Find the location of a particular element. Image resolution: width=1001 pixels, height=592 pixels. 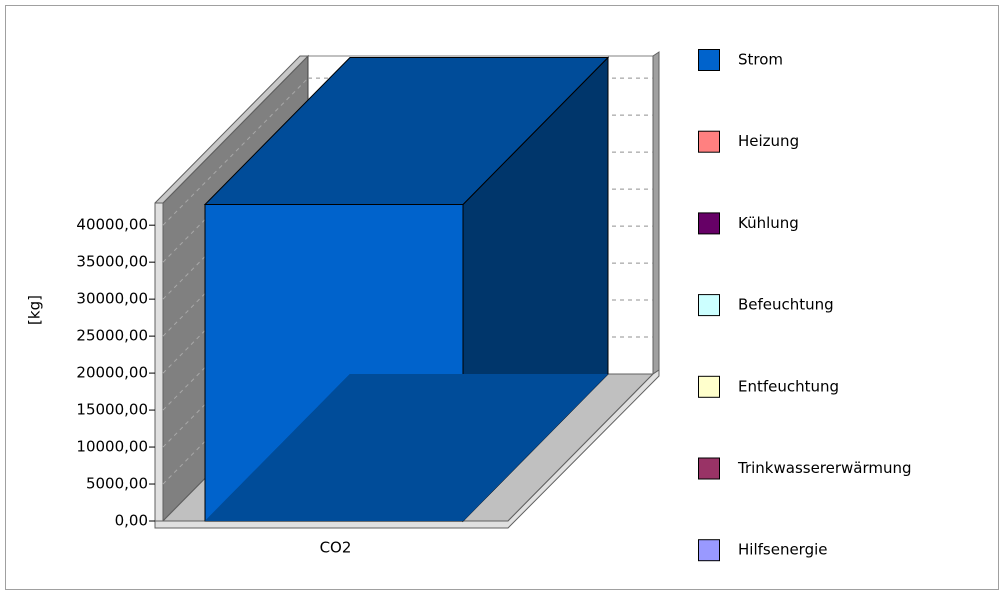

y-tick-label: 40000,00 is located at coordinates (112, 225).